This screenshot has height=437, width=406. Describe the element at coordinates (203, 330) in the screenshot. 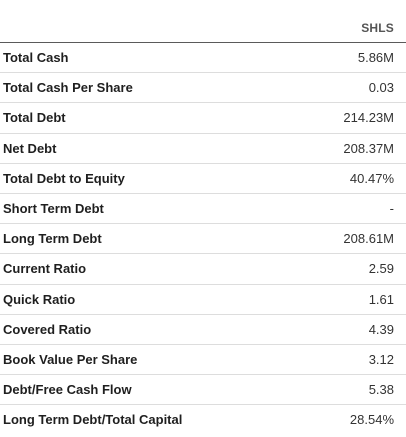

I see `table-row-covered-ratio: Covered Ratio 4.39` at that location.